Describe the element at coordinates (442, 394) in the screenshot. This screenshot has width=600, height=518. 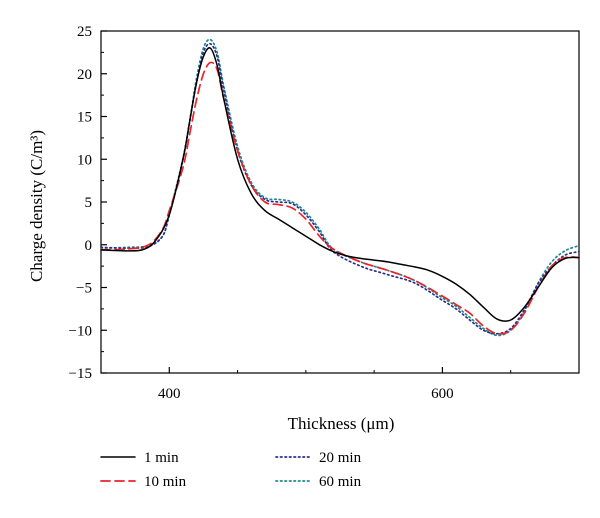
I see `x-tick-label: 600` at that location.